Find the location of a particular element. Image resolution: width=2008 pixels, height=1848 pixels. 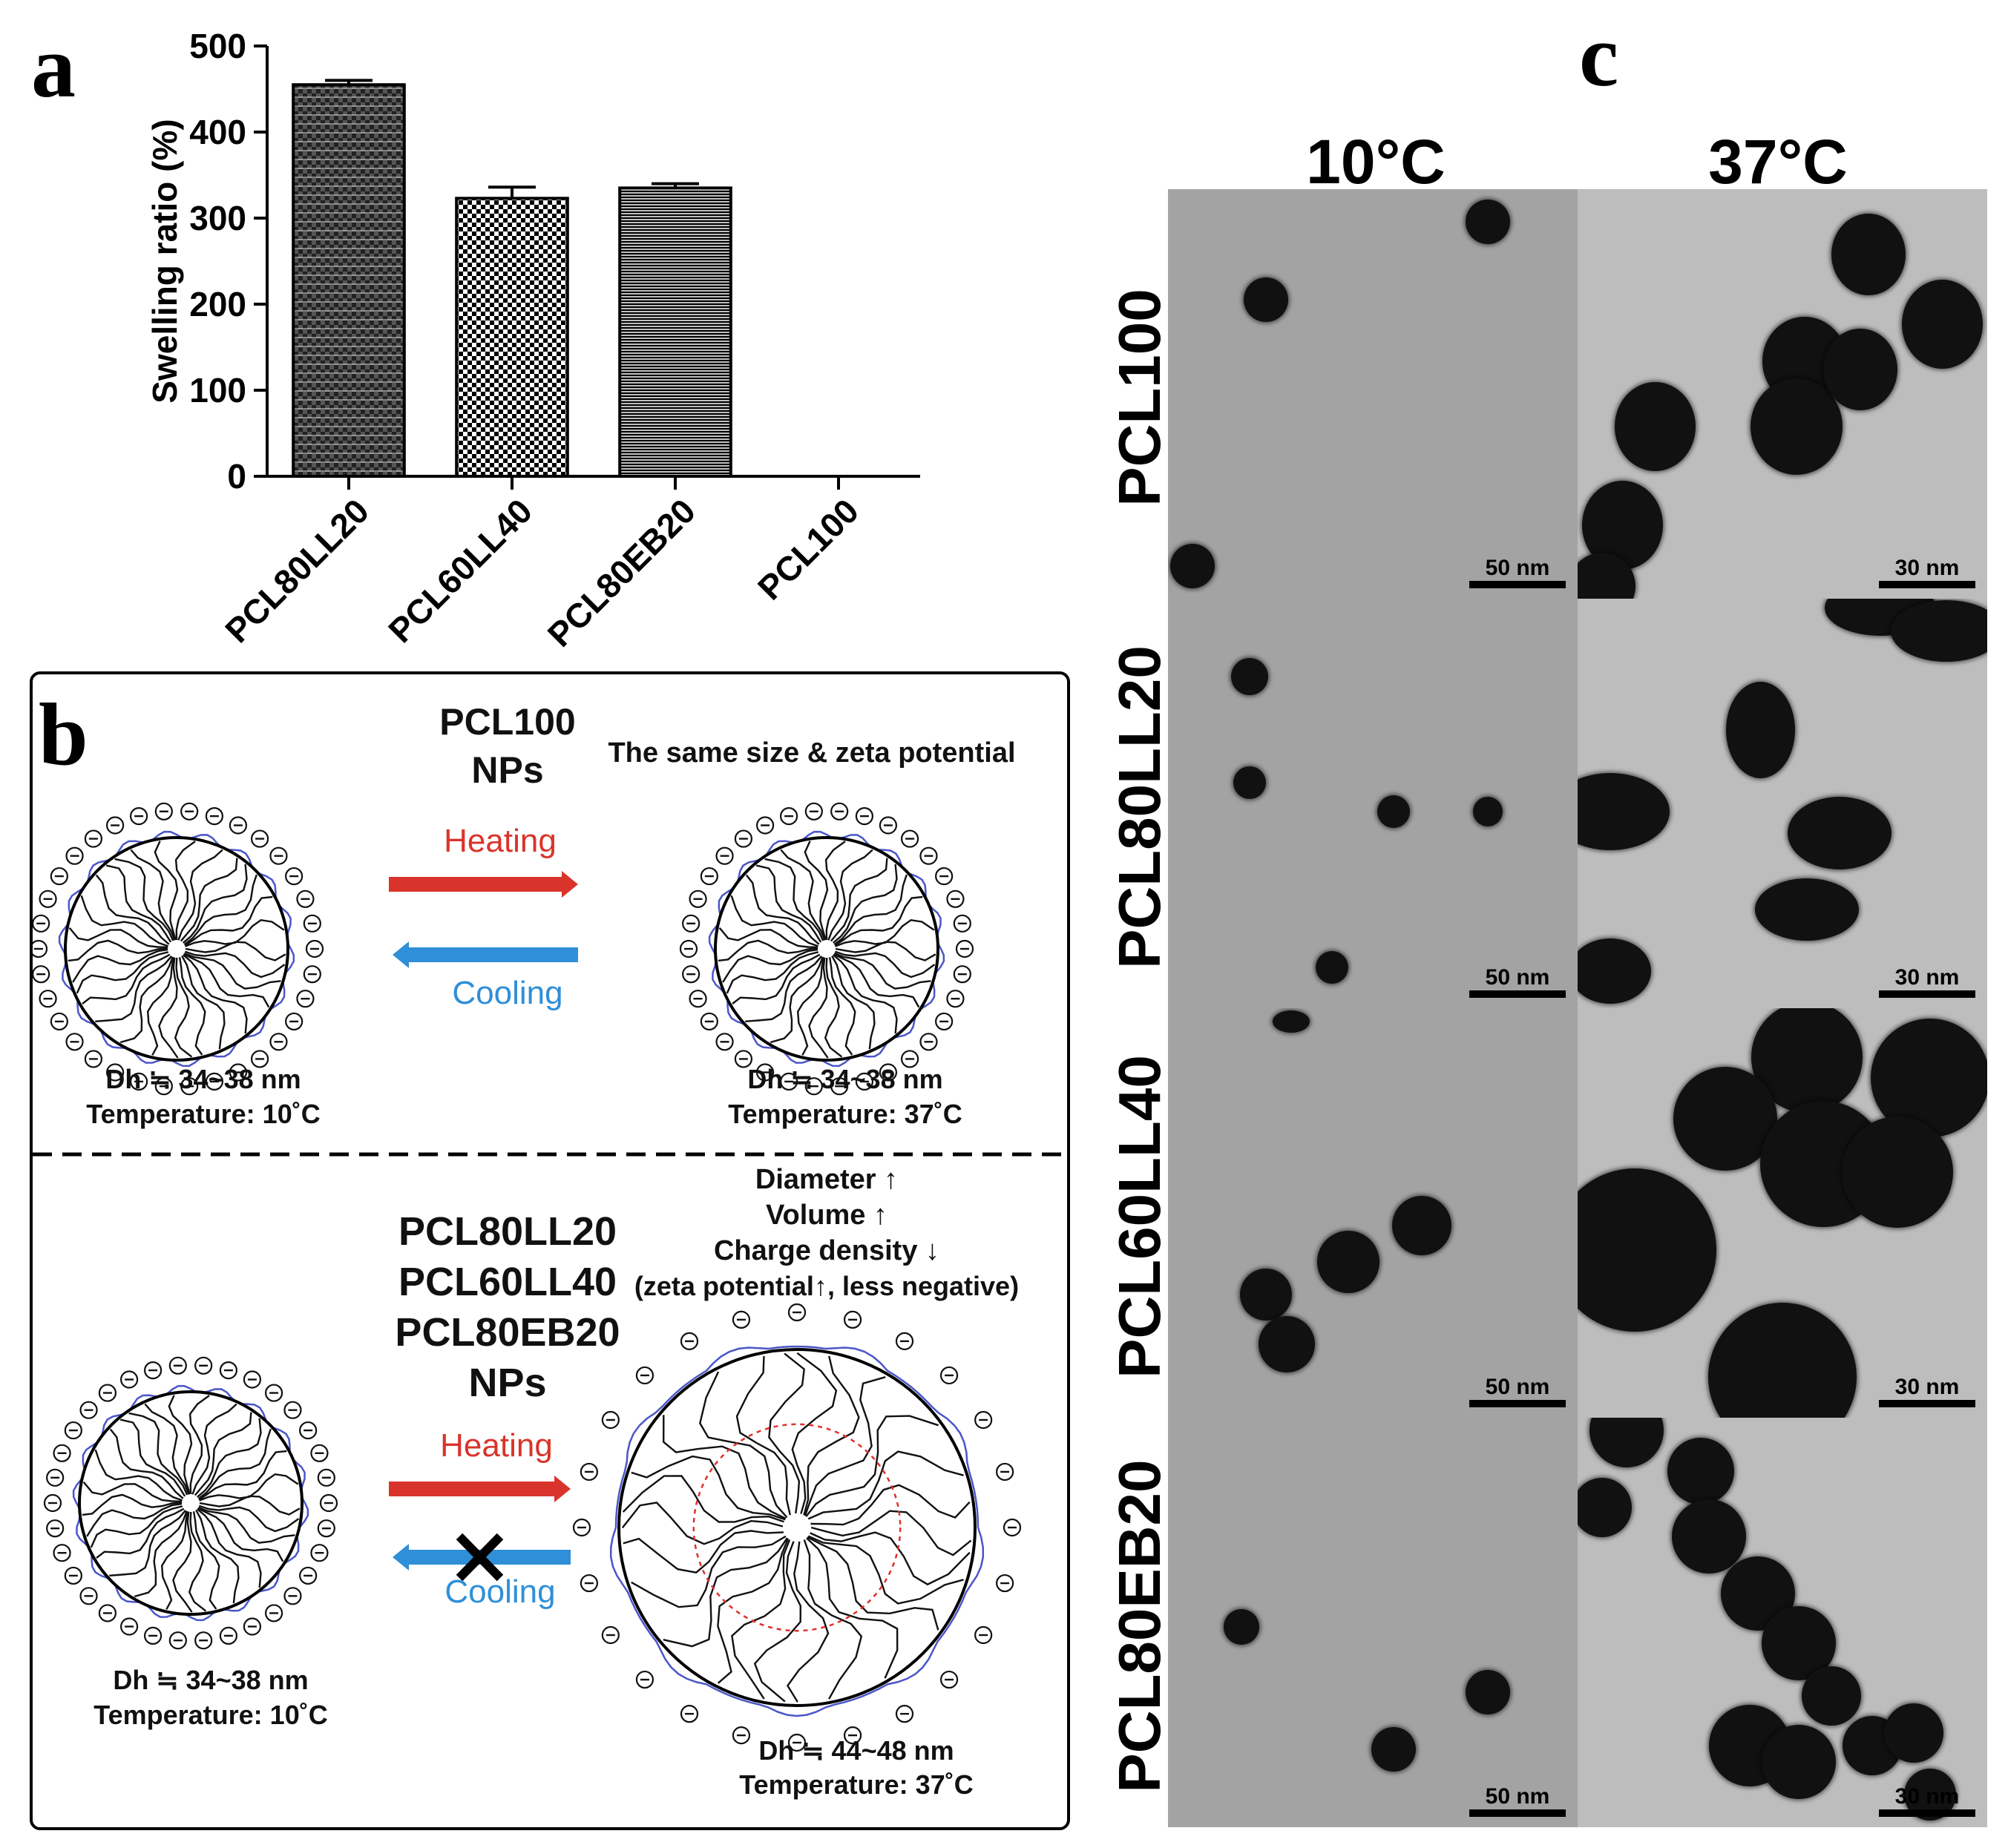

x-tick-label: PCL60LL40 is located at coordinates (460, 570).